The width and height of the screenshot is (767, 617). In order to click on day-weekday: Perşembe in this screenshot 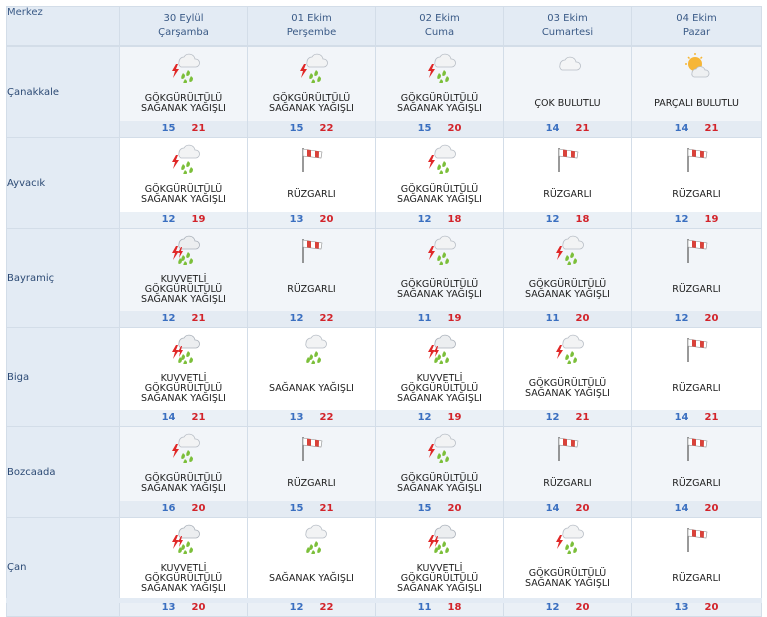, I will do `click(311, 32)`.